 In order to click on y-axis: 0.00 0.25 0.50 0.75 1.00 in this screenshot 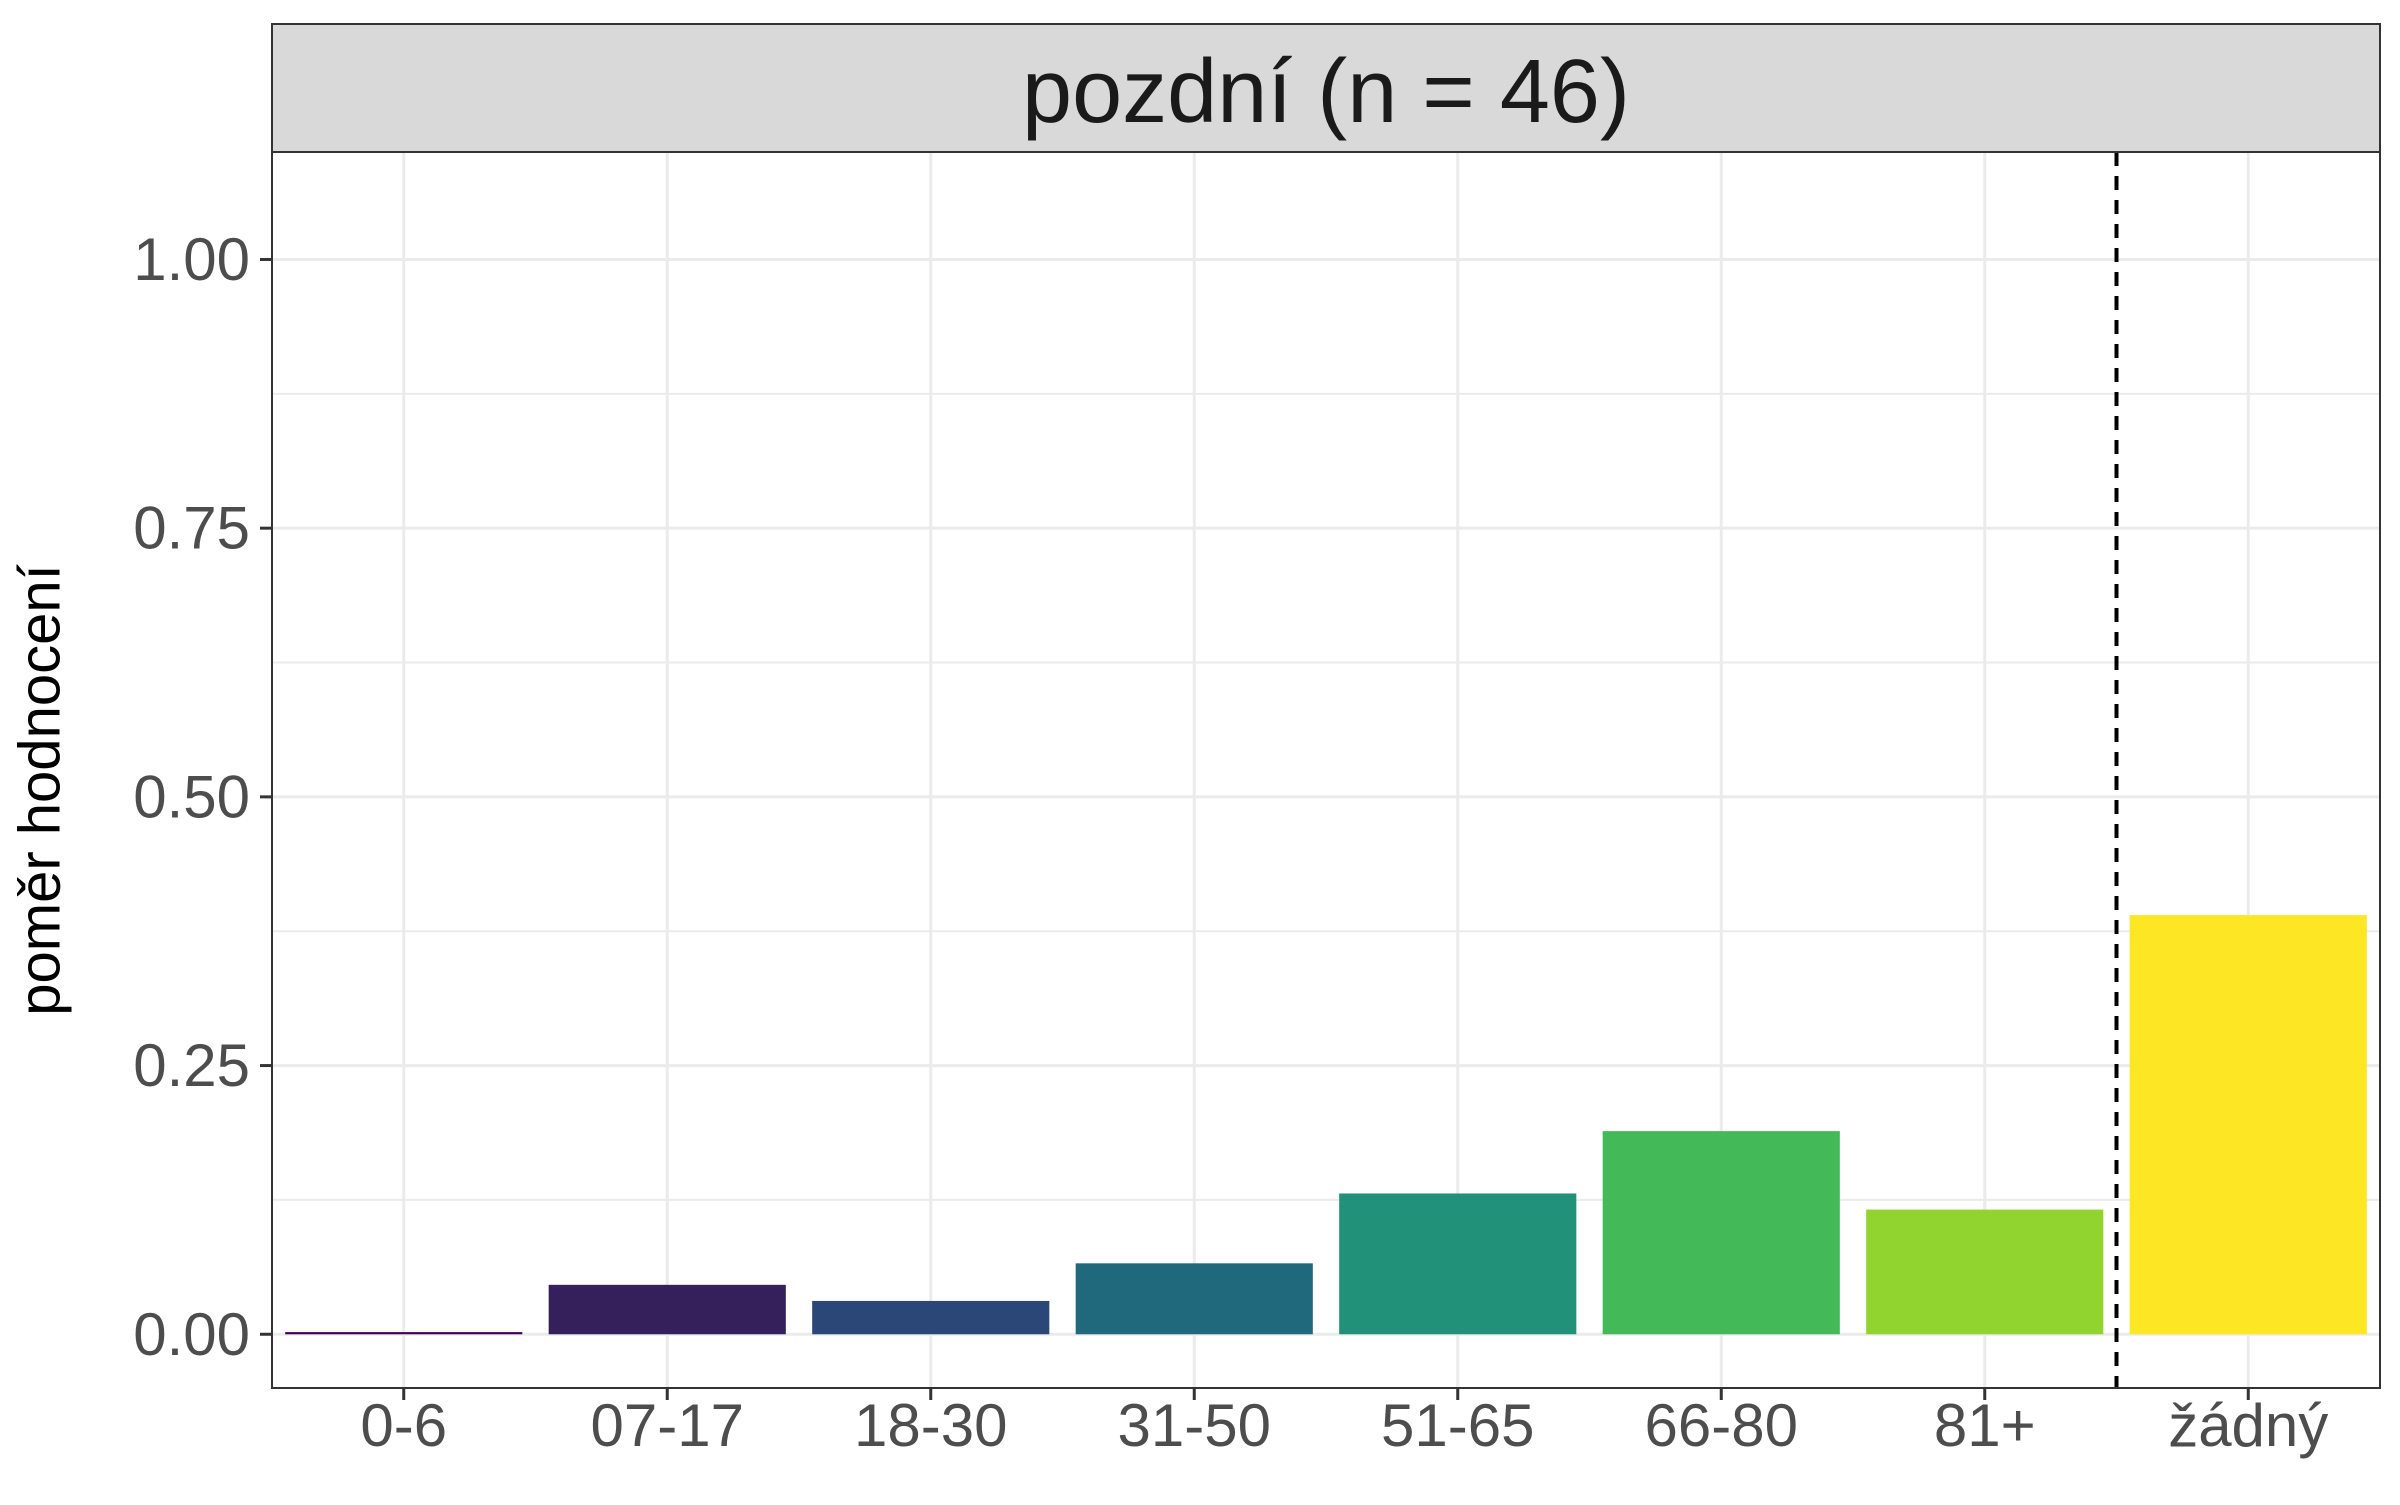, I will do `click(202, 797)`.